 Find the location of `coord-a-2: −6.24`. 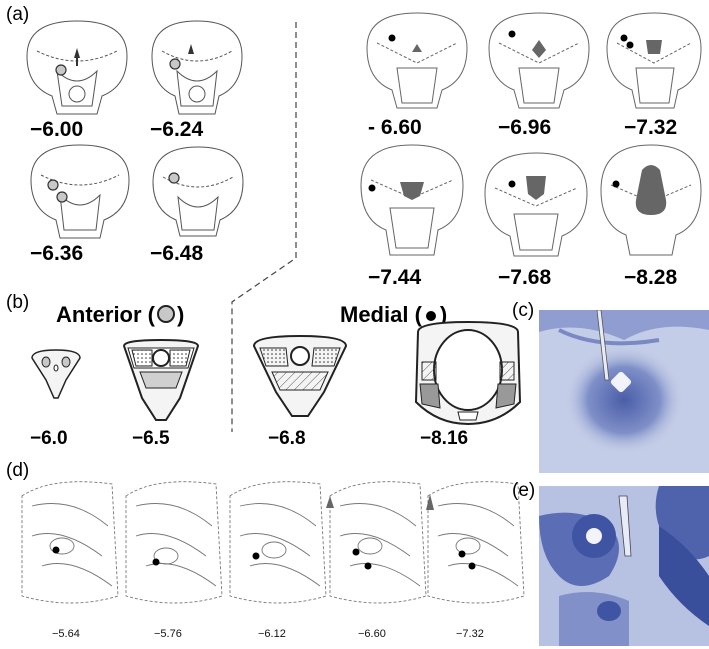

coord-a-2: −6.24 is located at coordinates (177, 129).